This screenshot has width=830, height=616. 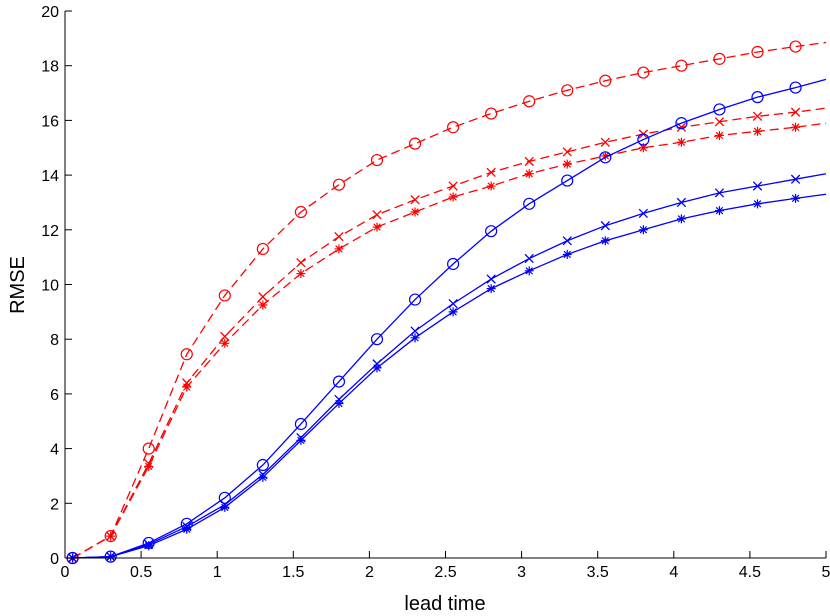 I want to click on x-tick-label: 3.5, so click(x=598, y=572).